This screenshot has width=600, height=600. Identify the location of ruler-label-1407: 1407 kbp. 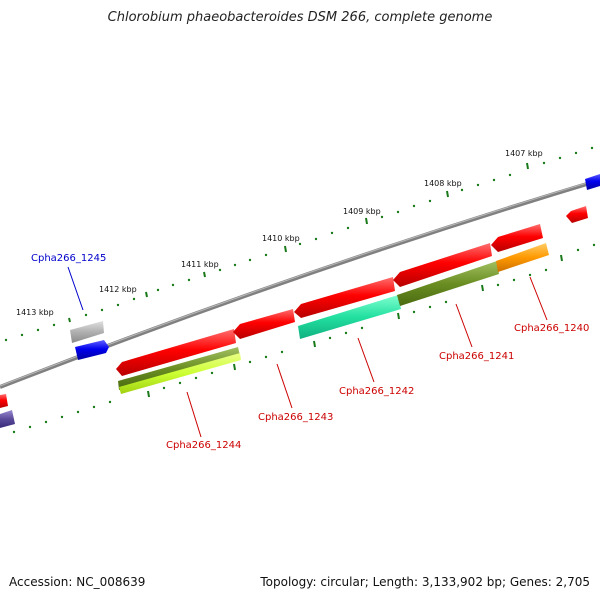
(524, 153).